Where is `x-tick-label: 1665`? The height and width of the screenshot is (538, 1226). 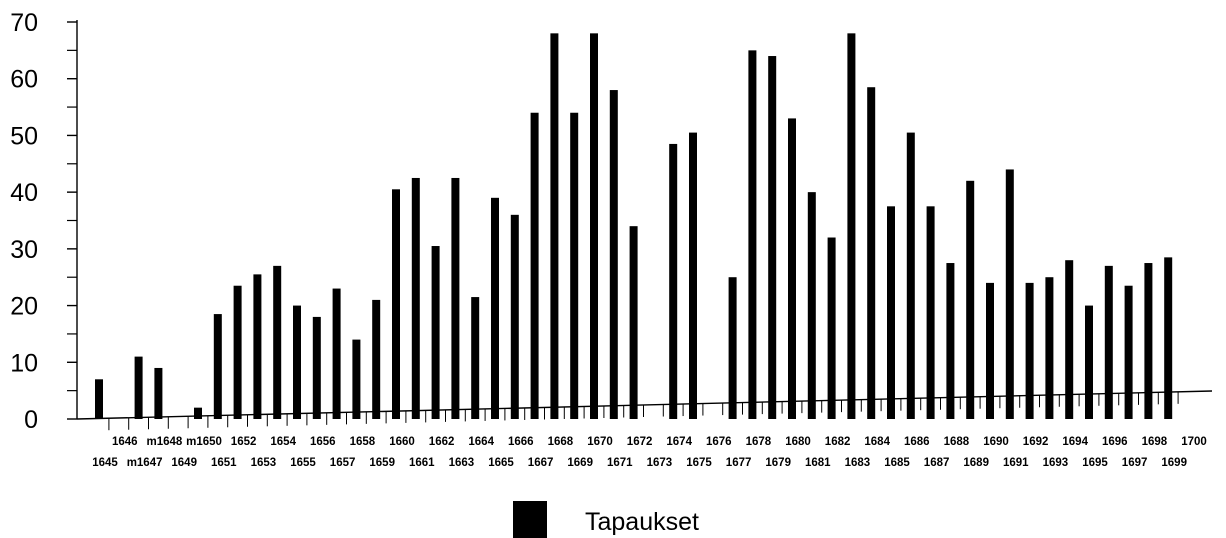
x-tick-label: 1665 is located at coordinates (501, 463).